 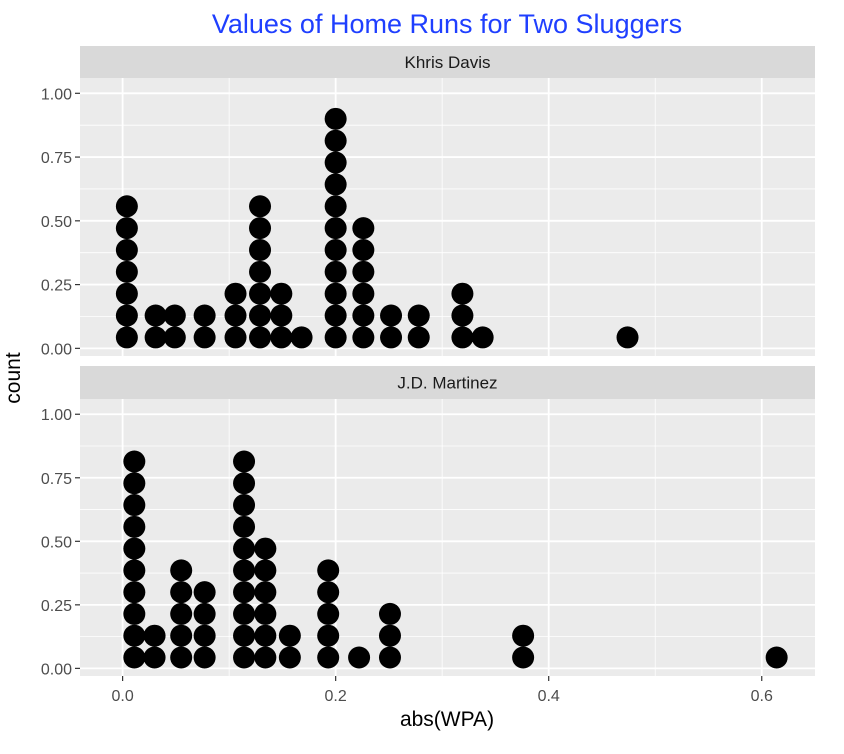 I want to click on y-axis-title: count, so click(x=13, y=378).